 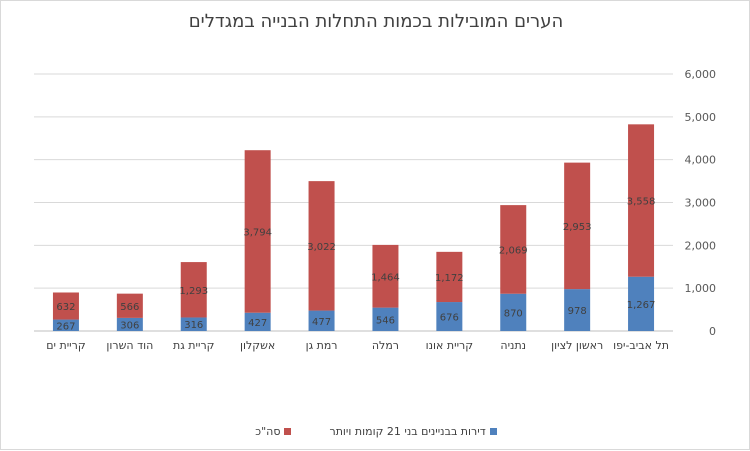 I want to click on y-tick-label: 3,000, so click(x=701, y=203).